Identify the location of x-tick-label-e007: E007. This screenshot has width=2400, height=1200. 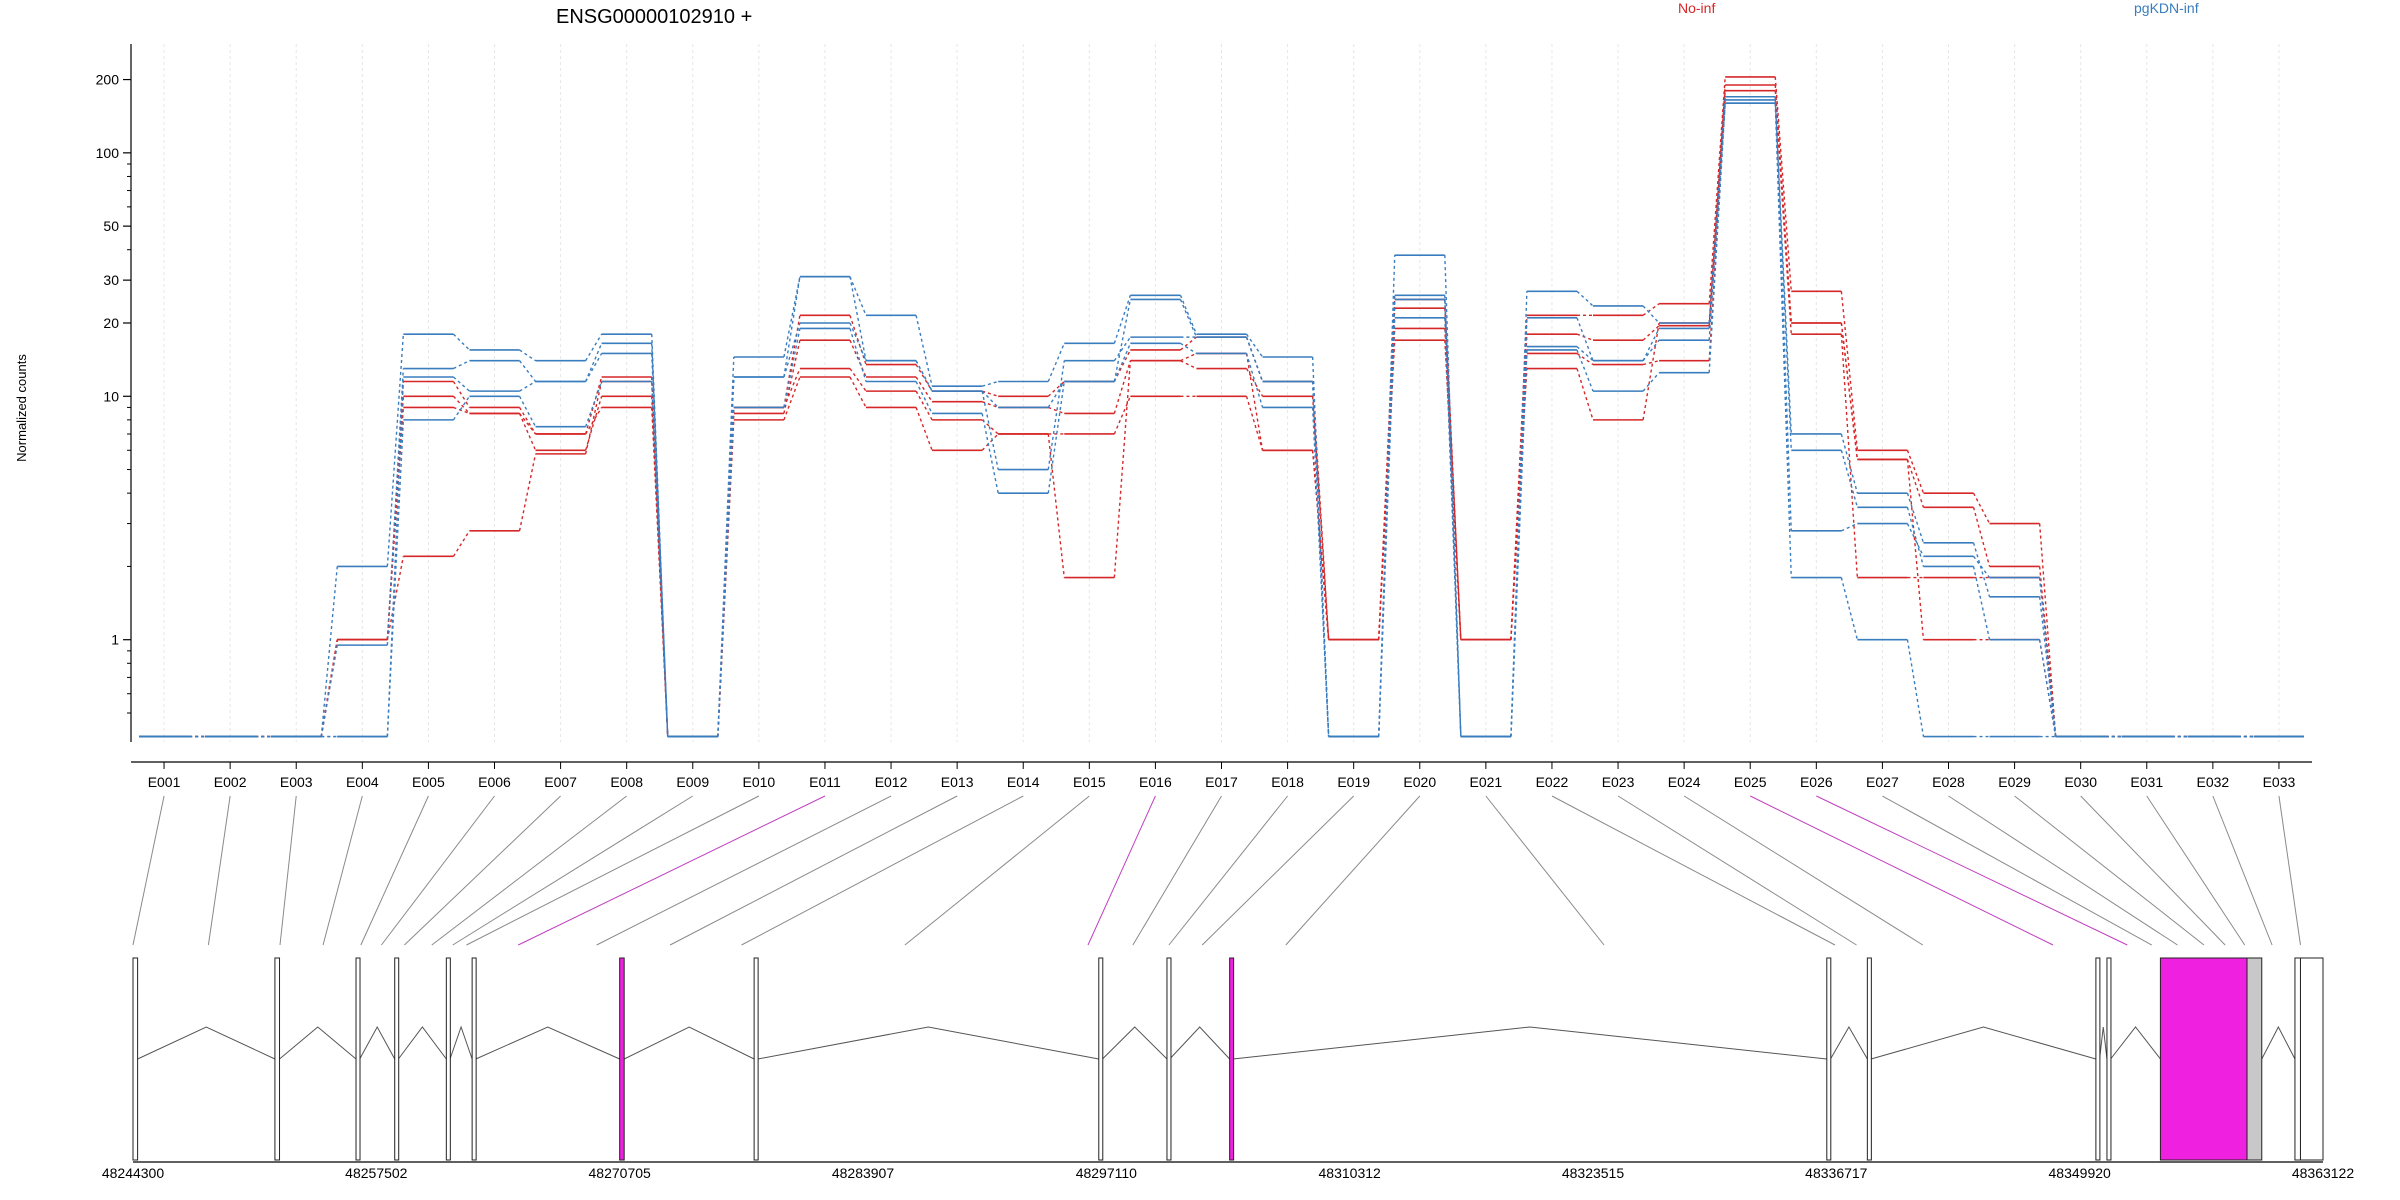
(560, 782).